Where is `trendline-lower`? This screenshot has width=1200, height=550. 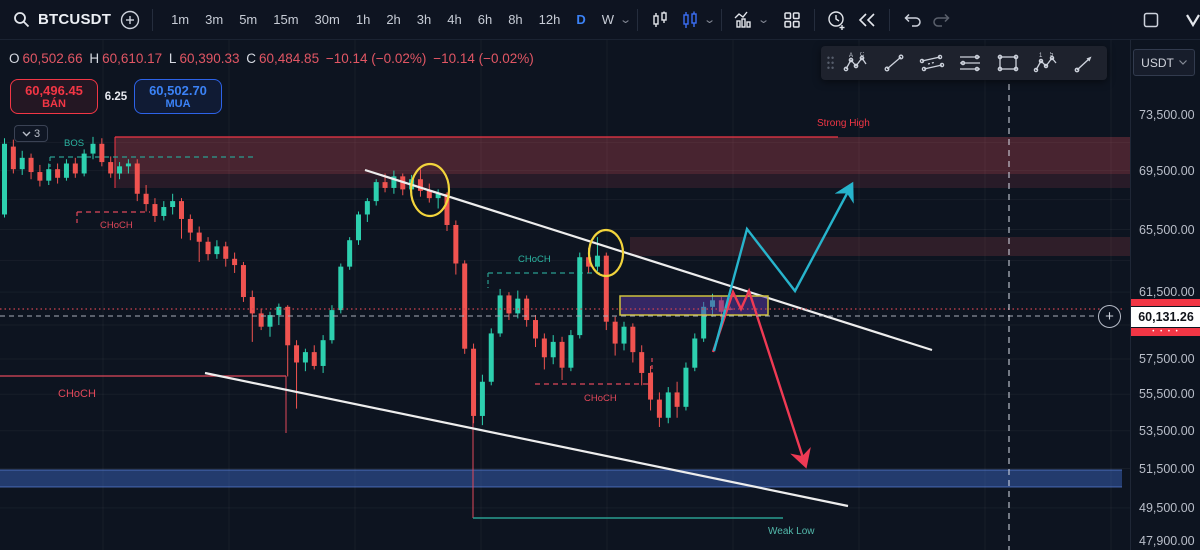
trendline-lower is located at coordinates (526, 439).